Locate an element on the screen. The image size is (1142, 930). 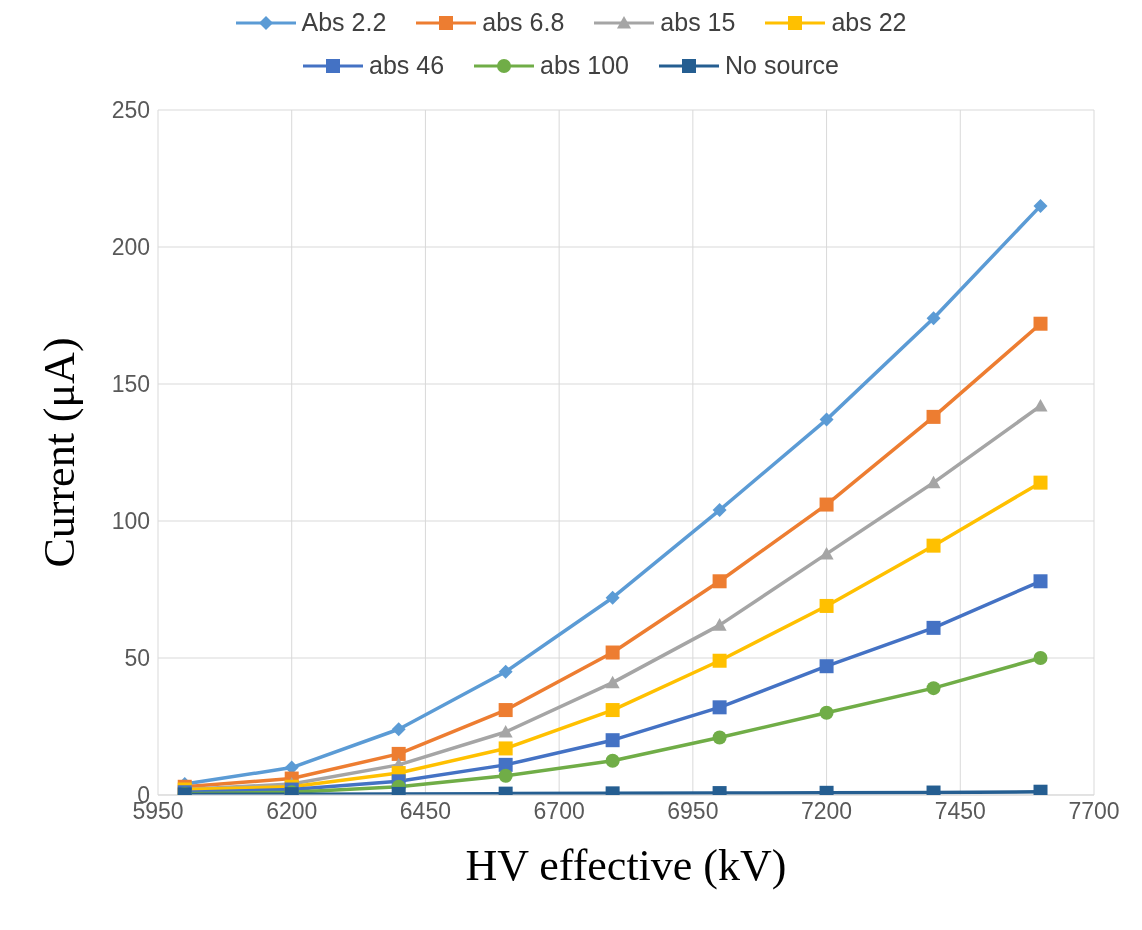
y-axis-title: Current (μA) is located at coordinates (59, 452).